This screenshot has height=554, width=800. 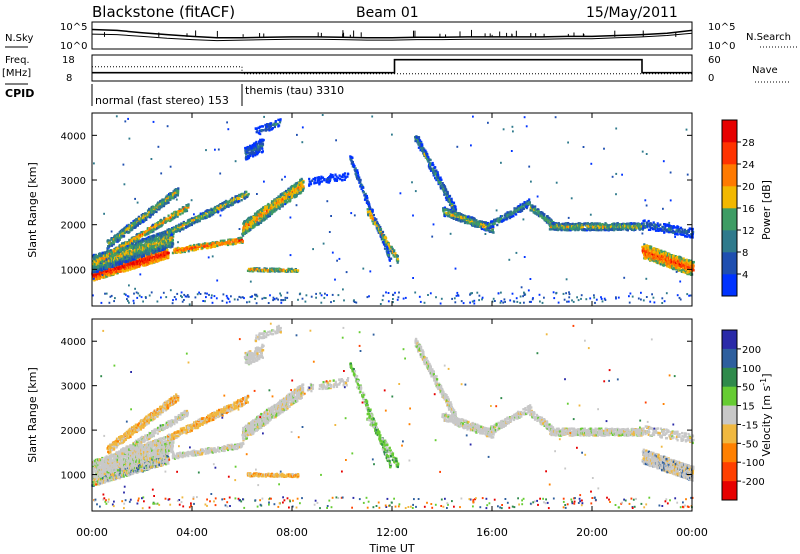 What do you see at coordinates (68, 60) in the screenshot?
I see `freq-tick-top: 18` at bounding box center [68, 60].